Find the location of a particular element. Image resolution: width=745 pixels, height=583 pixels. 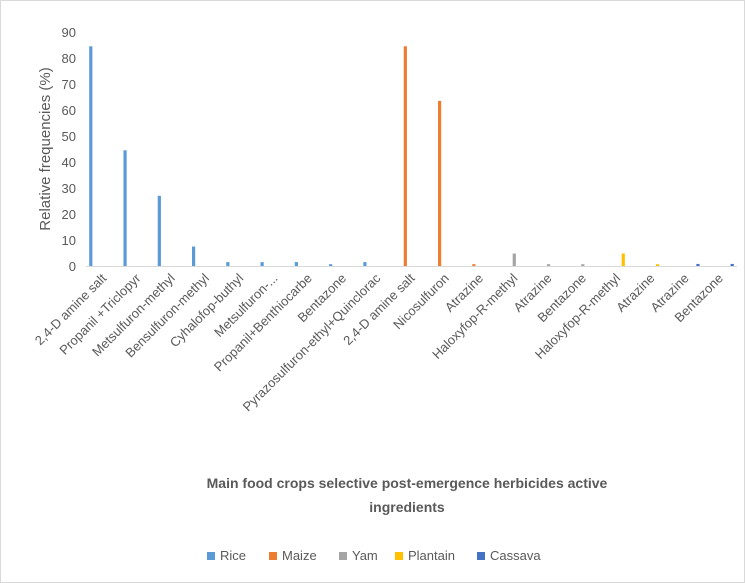

legend: Rice Maize Yam Plantain Cassava is located at coordinates (374, 555).